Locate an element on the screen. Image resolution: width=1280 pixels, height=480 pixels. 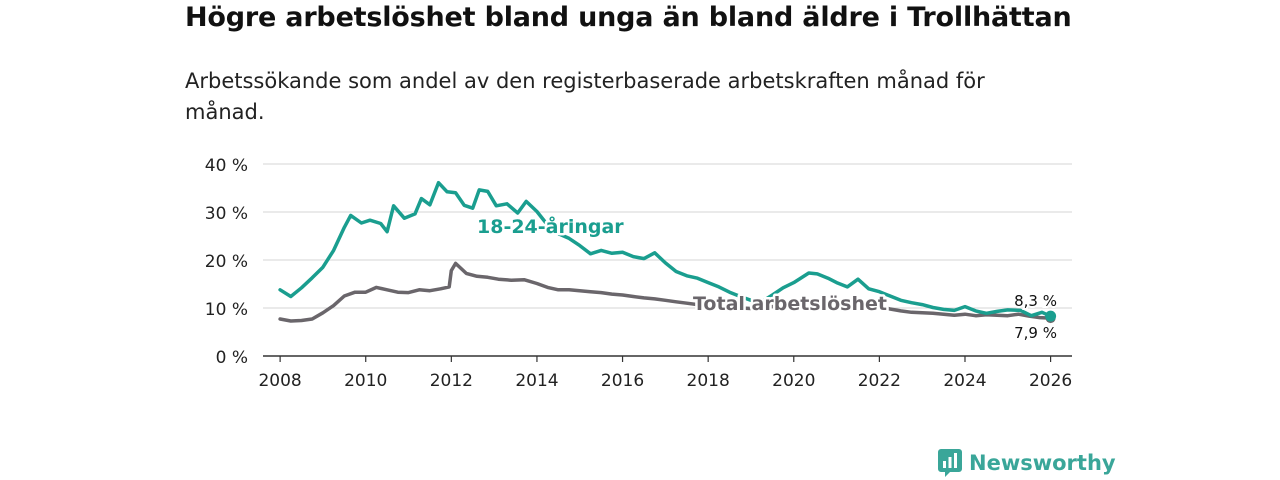
last-value-label-youth: 8,3 % is located at coordinates (1035, 301).